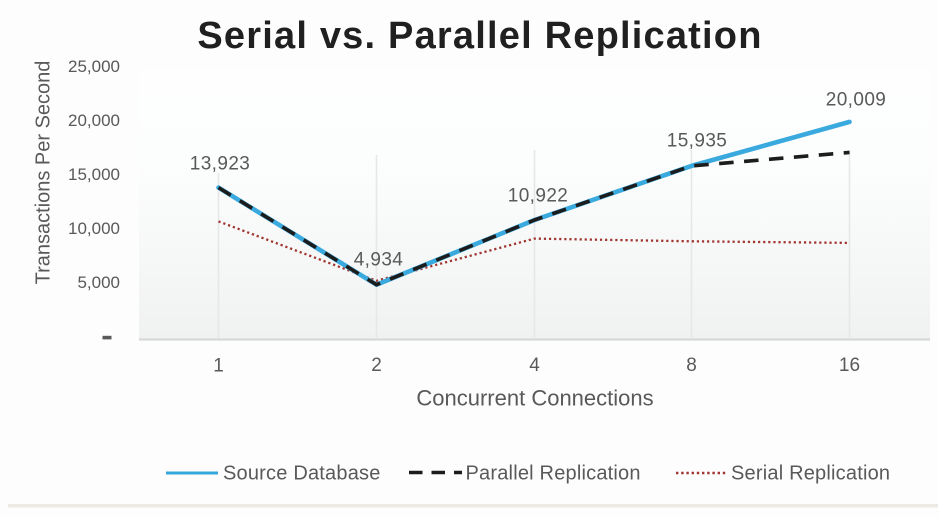 This screenshot has width=938, height=516. I want to click on svg-text: Source Database, so click(302, 474).